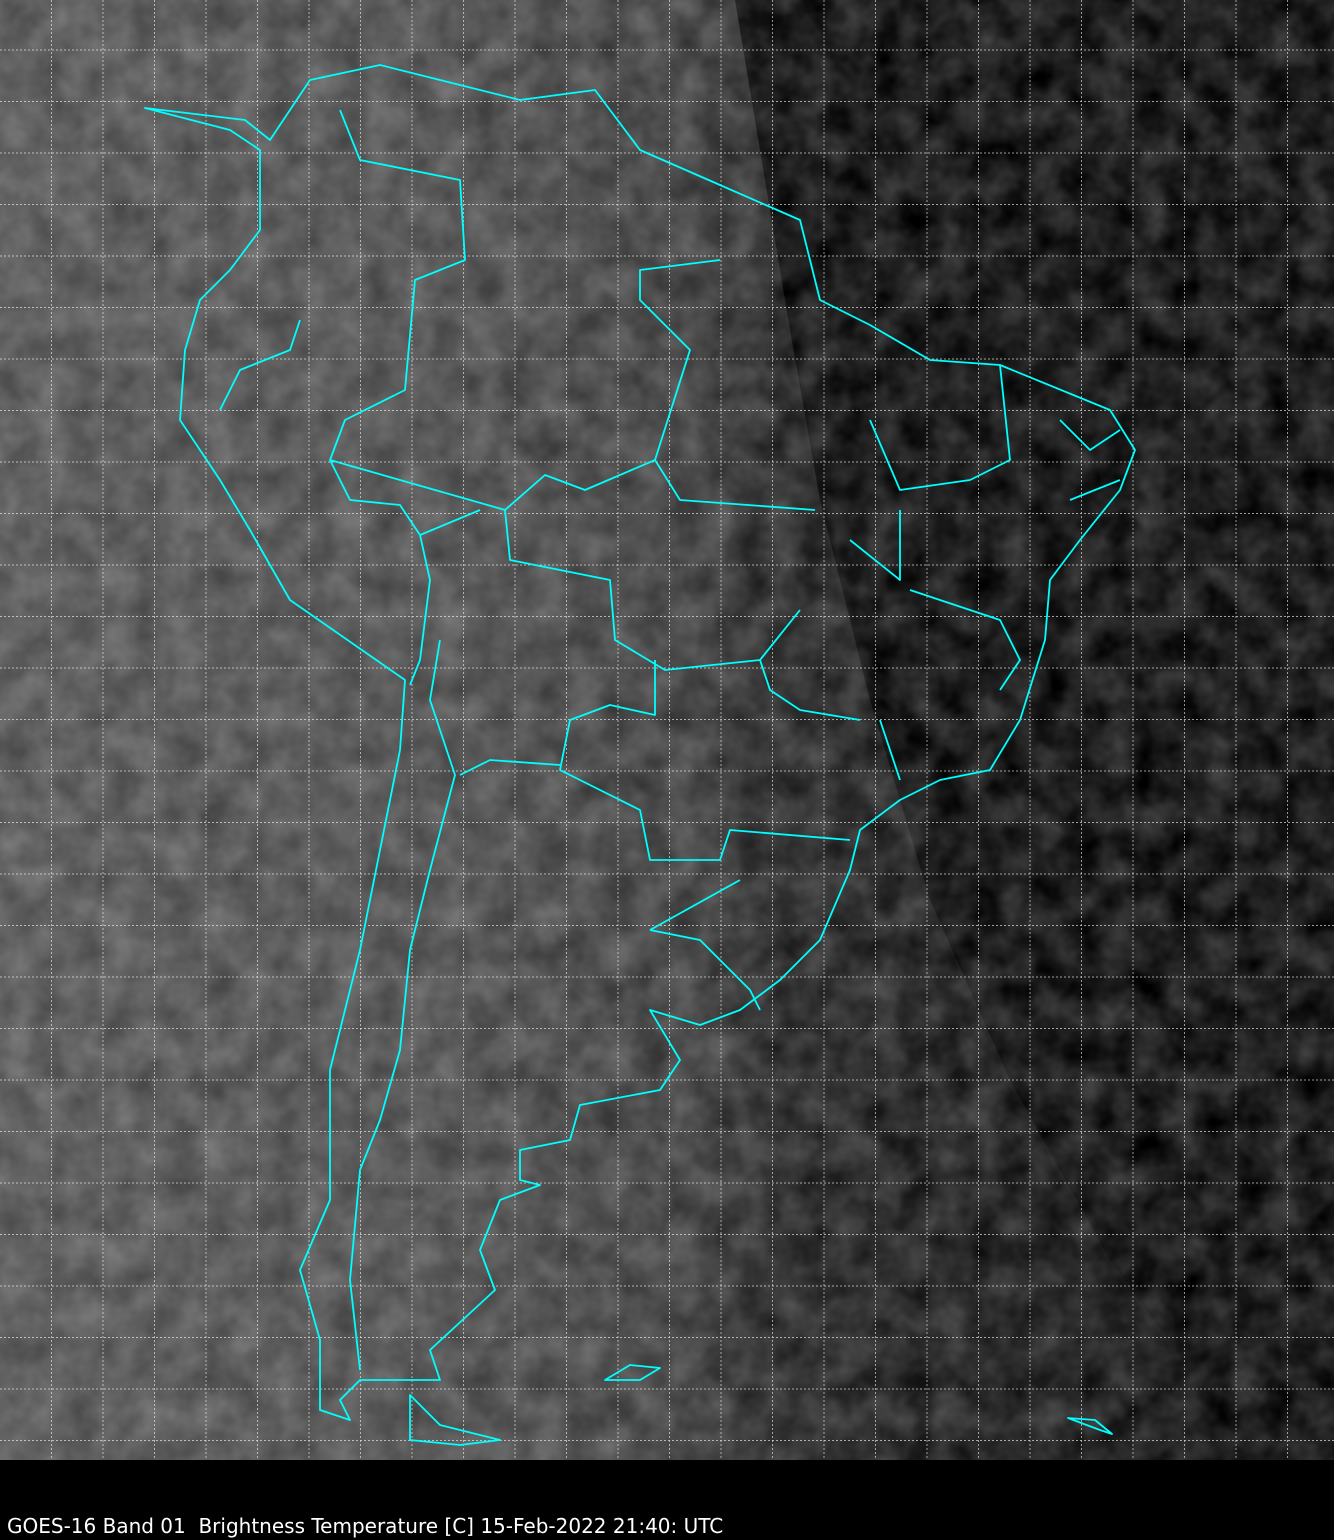 This screenshot has width=1334, height=1540. What do you see at coordinates (455, 1420) in the screenshot?
I see `tierra-del-fuego` at bounding box center [455, 1420].